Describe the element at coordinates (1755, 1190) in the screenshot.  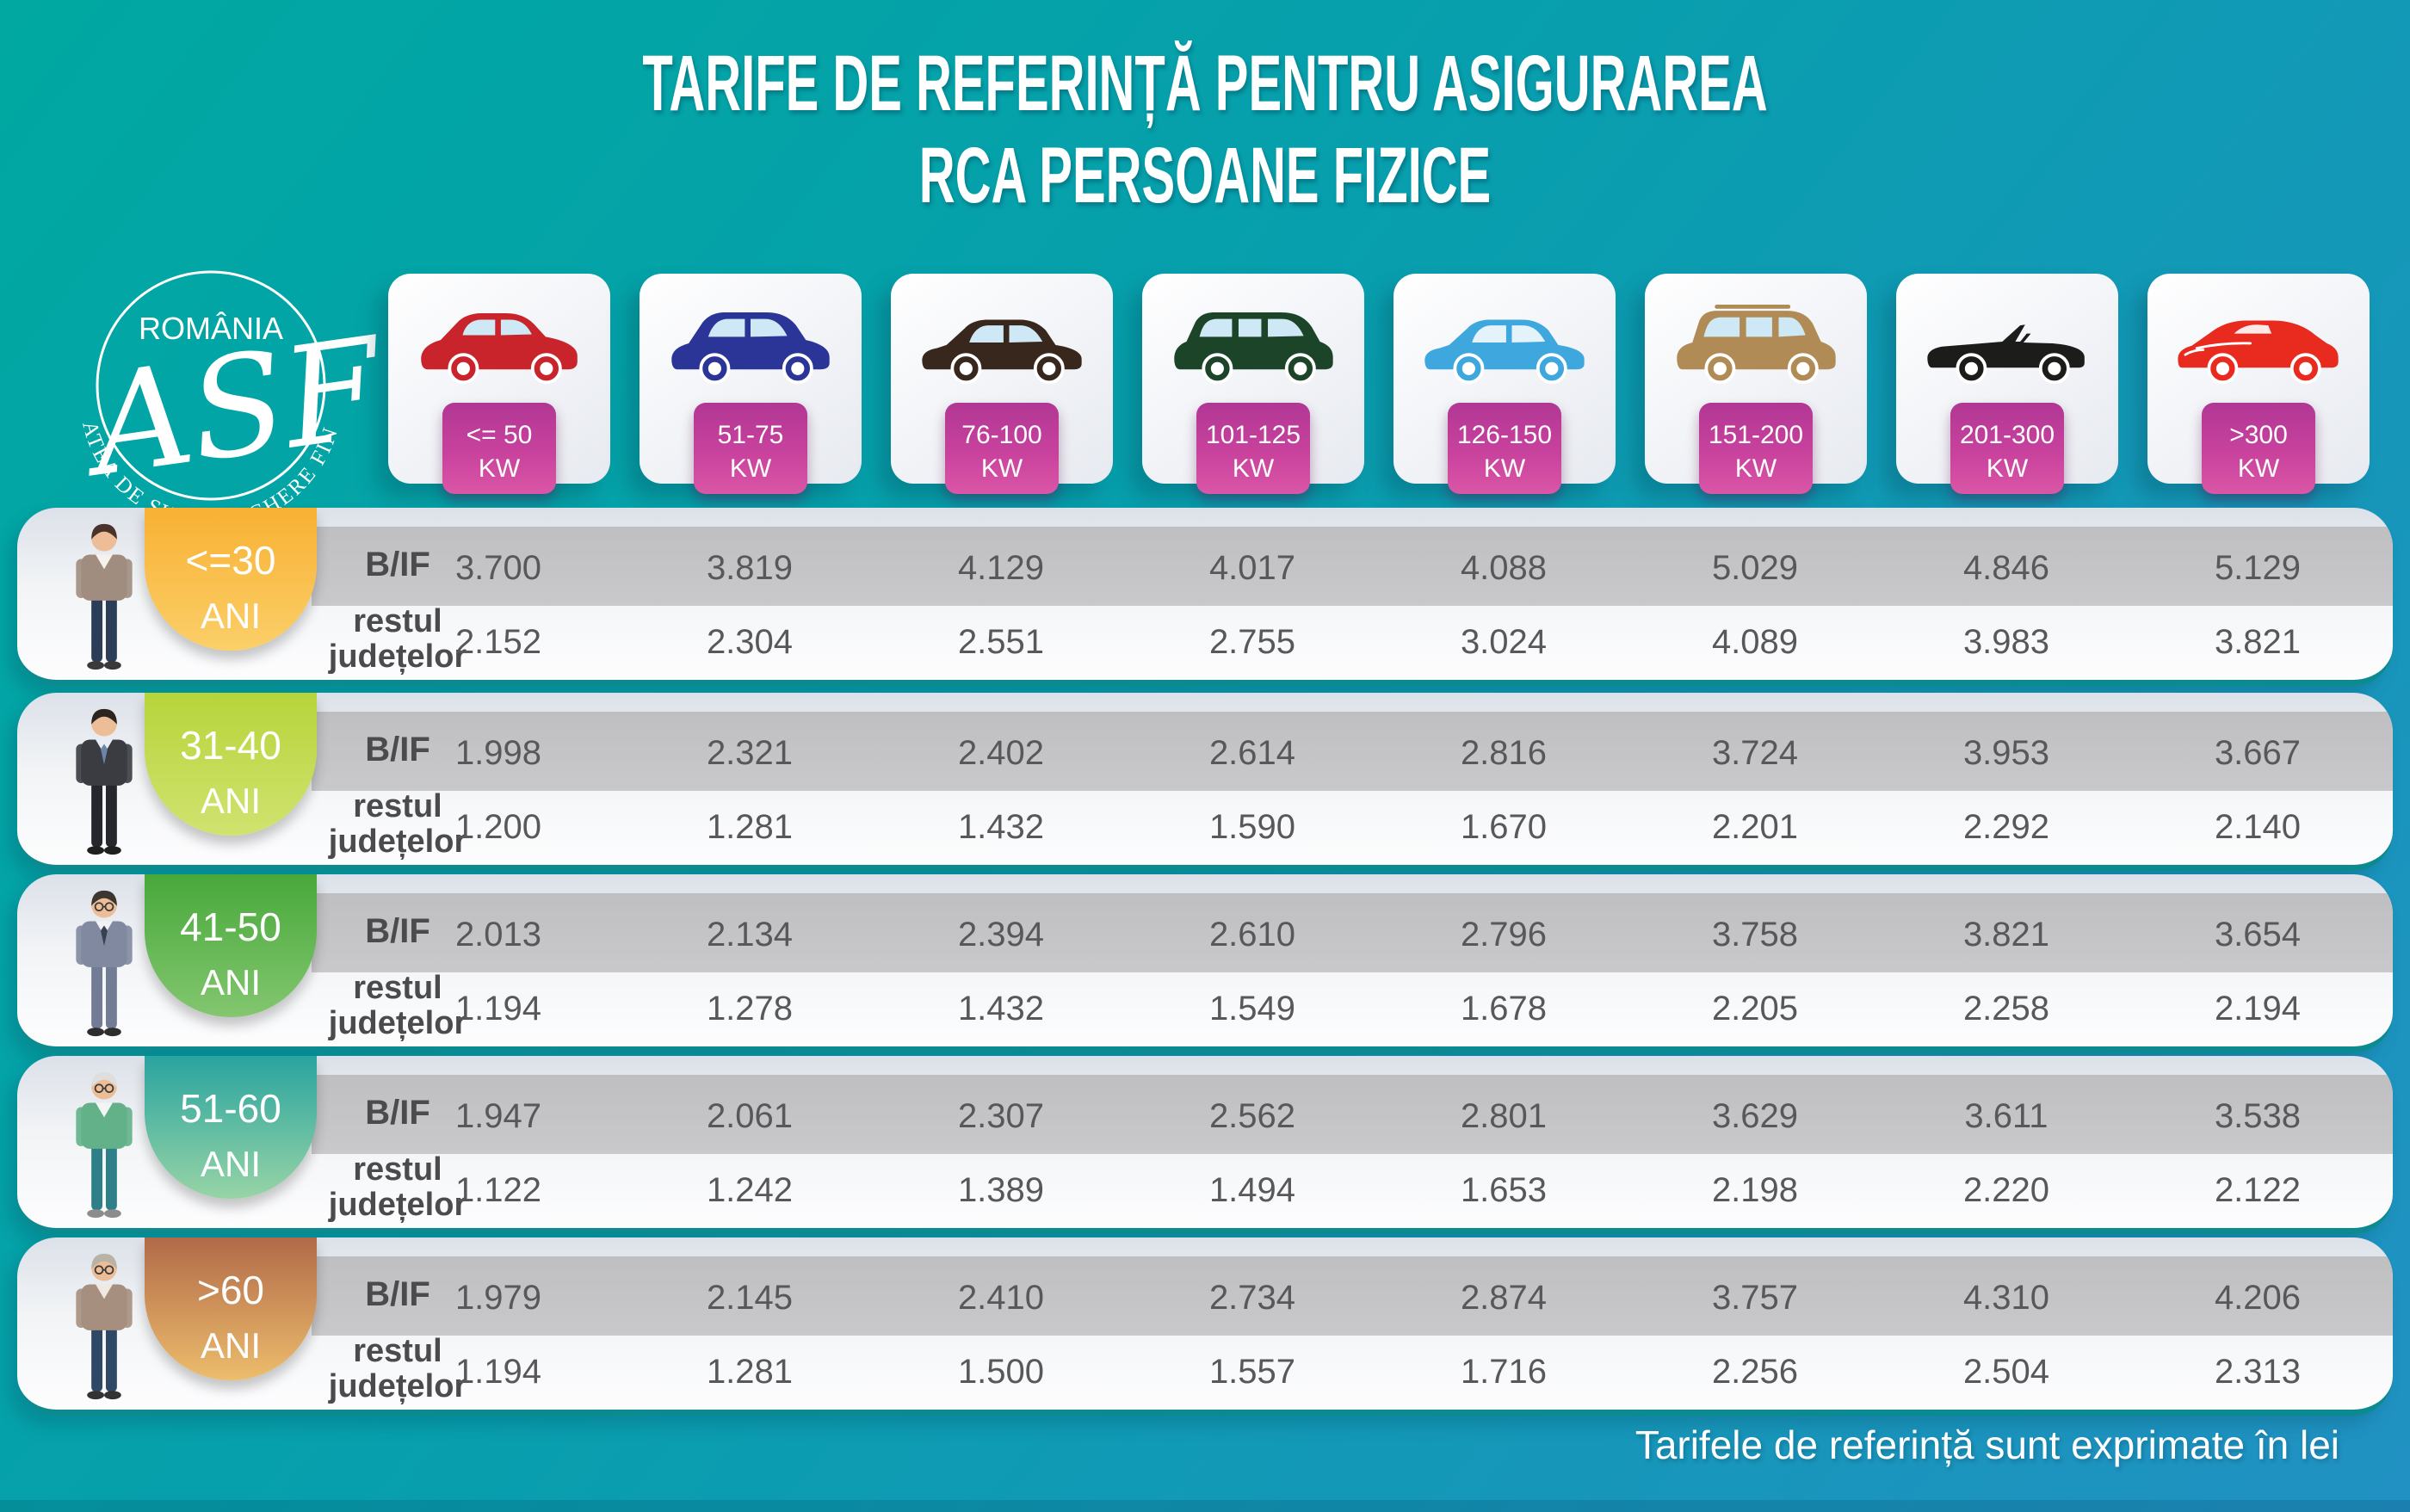
I see `tariff-rest-value: 2.198` at that location.